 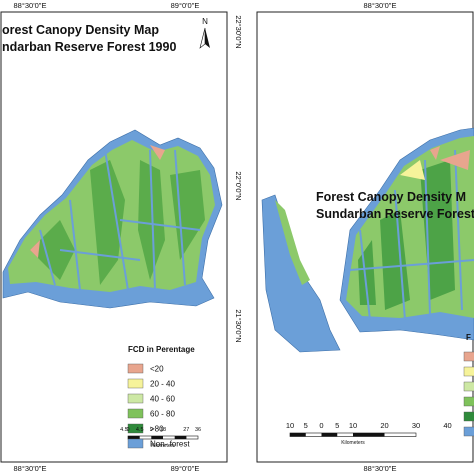 What do you see at coordinates (447, 425) in the screenshot?
I see `scale-label: 40` at bounding box center [447, 425].